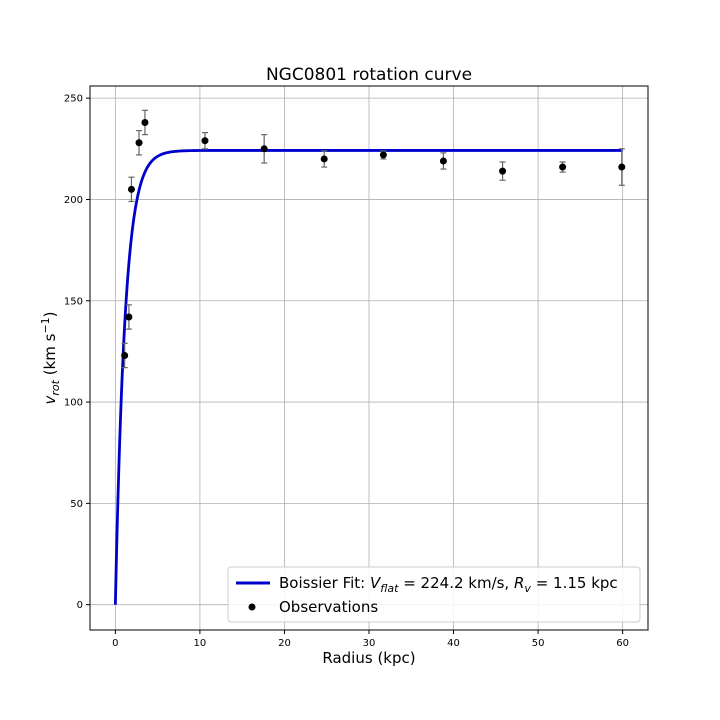  What do you see at coordinates (73, 301) in the screenshot?
I see `y-tick-label: 150` at bounding box center [73, 301].